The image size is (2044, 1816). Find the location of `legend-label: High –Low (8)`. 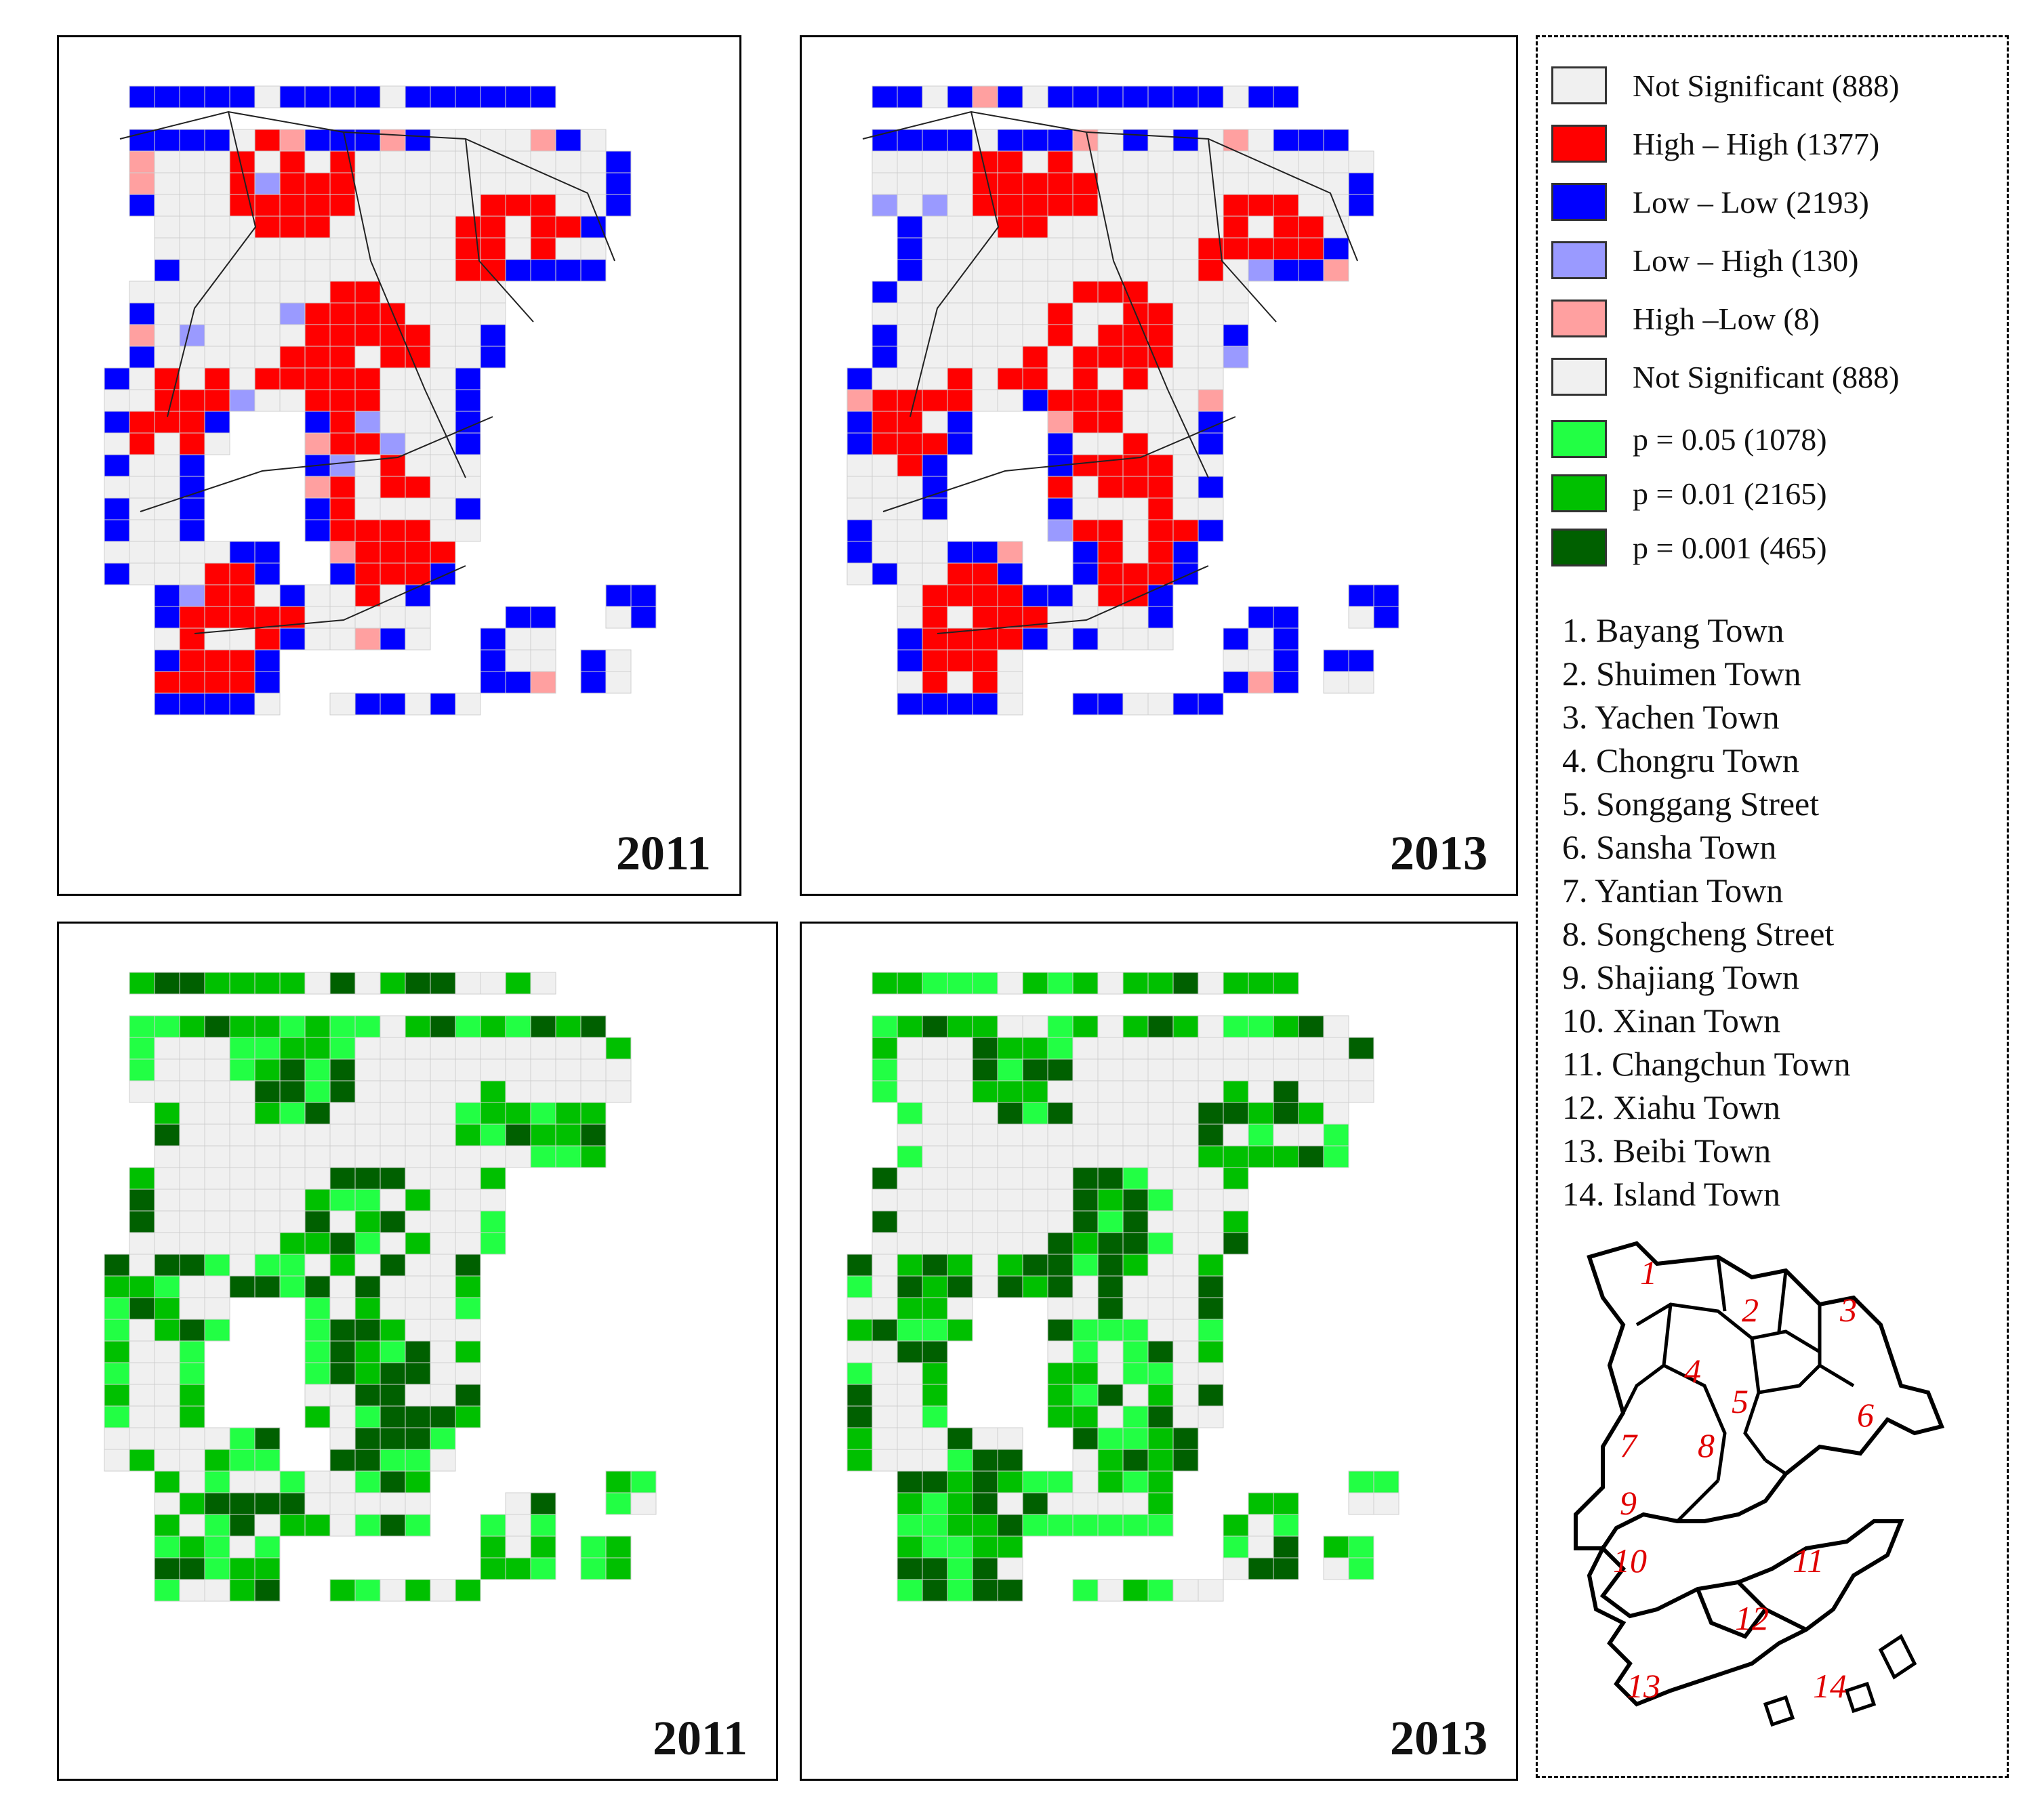

legend-label: High –Low (8) is located at coordinates (1727, 318).